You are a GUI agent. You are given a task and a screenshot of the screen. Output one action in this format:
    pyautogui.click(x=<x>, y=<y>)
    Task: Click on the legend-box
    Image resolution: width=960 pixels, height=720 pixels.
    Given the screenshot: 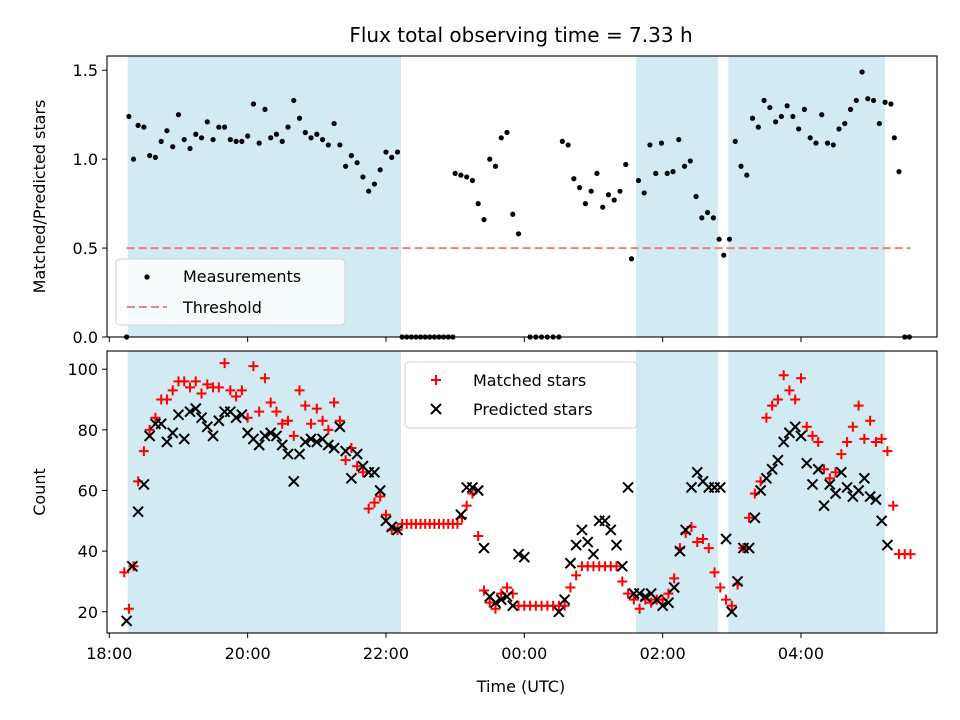 What is the action you would take?
    pyautogui.click(x=521, y=395)
    